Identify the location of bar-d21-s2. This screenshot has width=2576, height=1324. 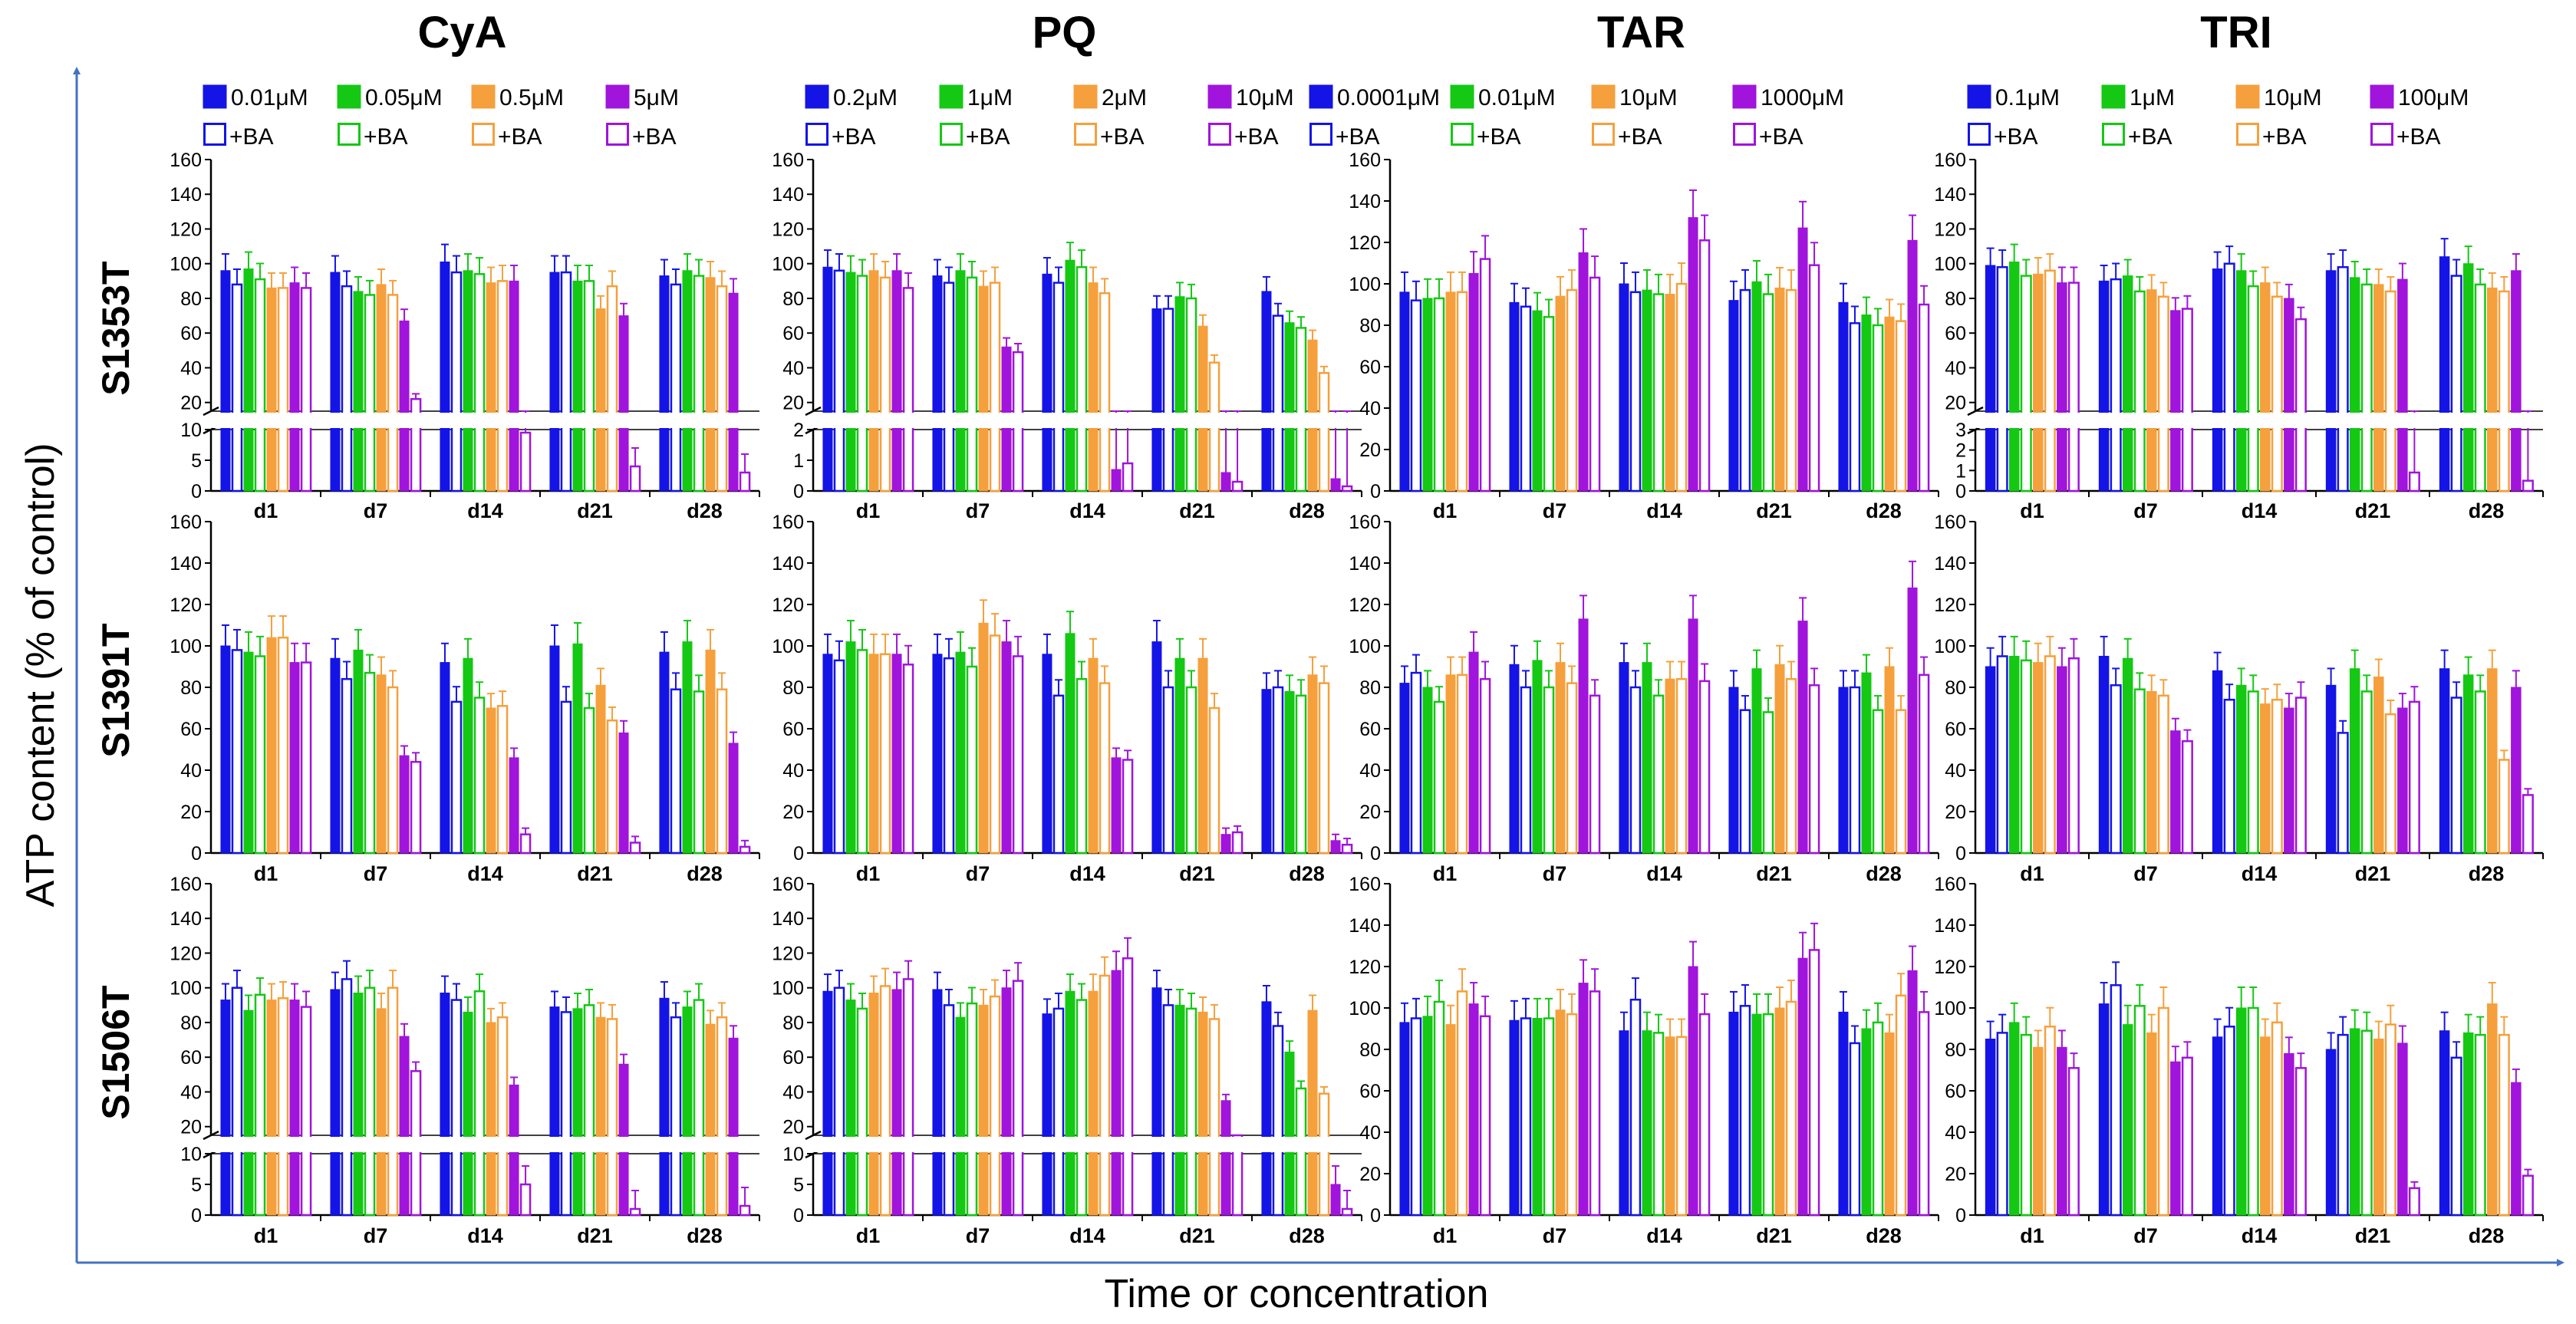
(577, 386).